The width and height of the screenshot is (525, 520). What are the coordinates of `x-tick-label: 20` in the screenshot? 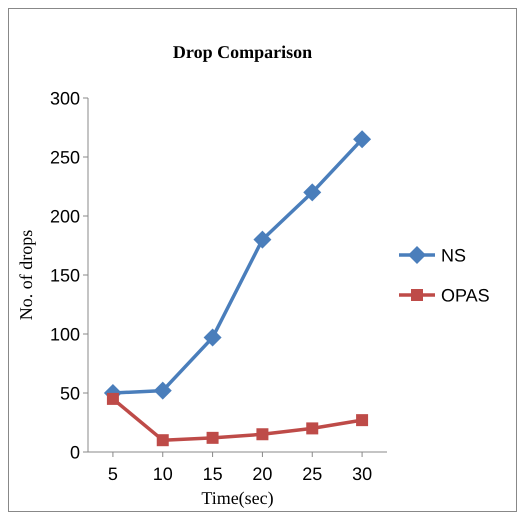 It's located at (262, 474).